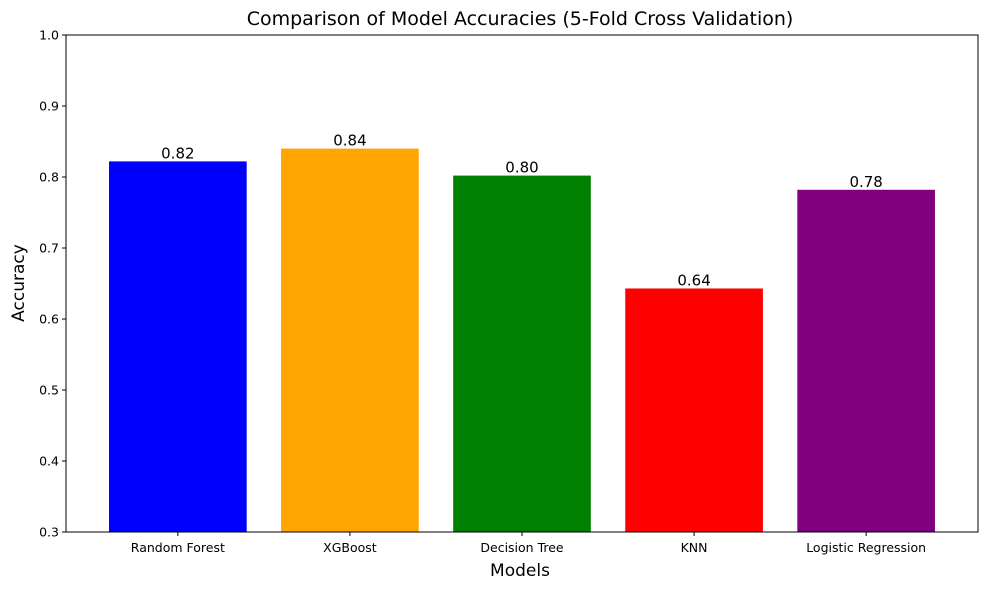 The width and height of the screenshot is (989, 590). What do you see at coordinates (49, 319) in the screenshot?
I see `y-tick-label: 0.6` at bounding box center [49, 319].